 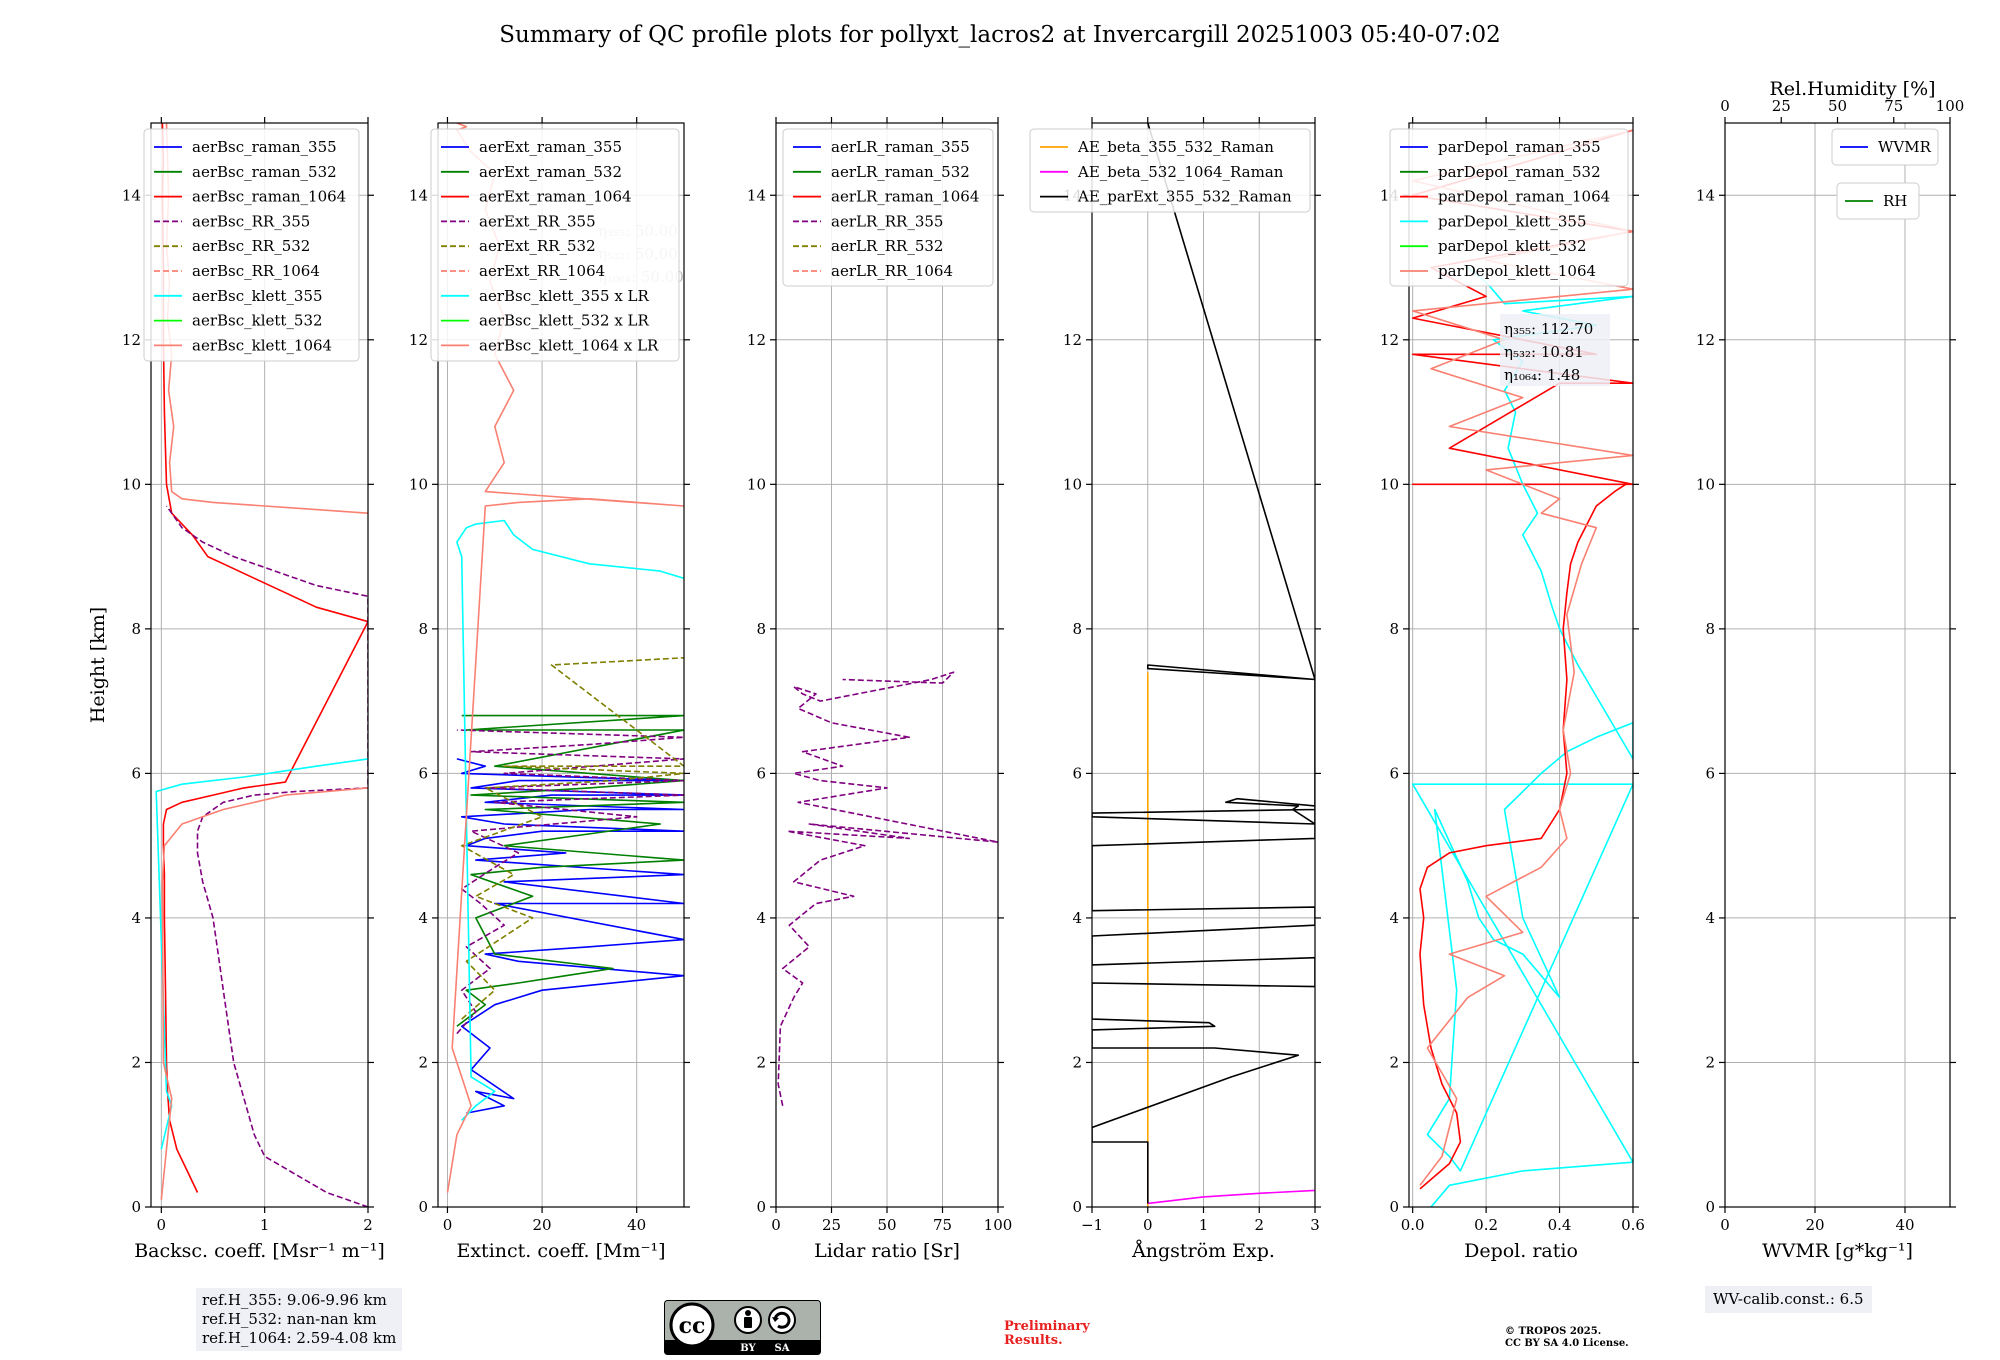 I want to click on legend-label: aerExt_raman_355, so click(x=550, y=147).